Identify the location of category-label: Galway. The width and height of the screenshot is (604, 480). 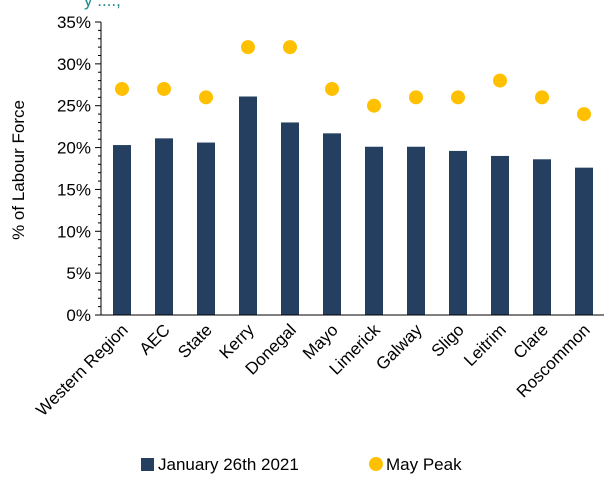
(399, 347).